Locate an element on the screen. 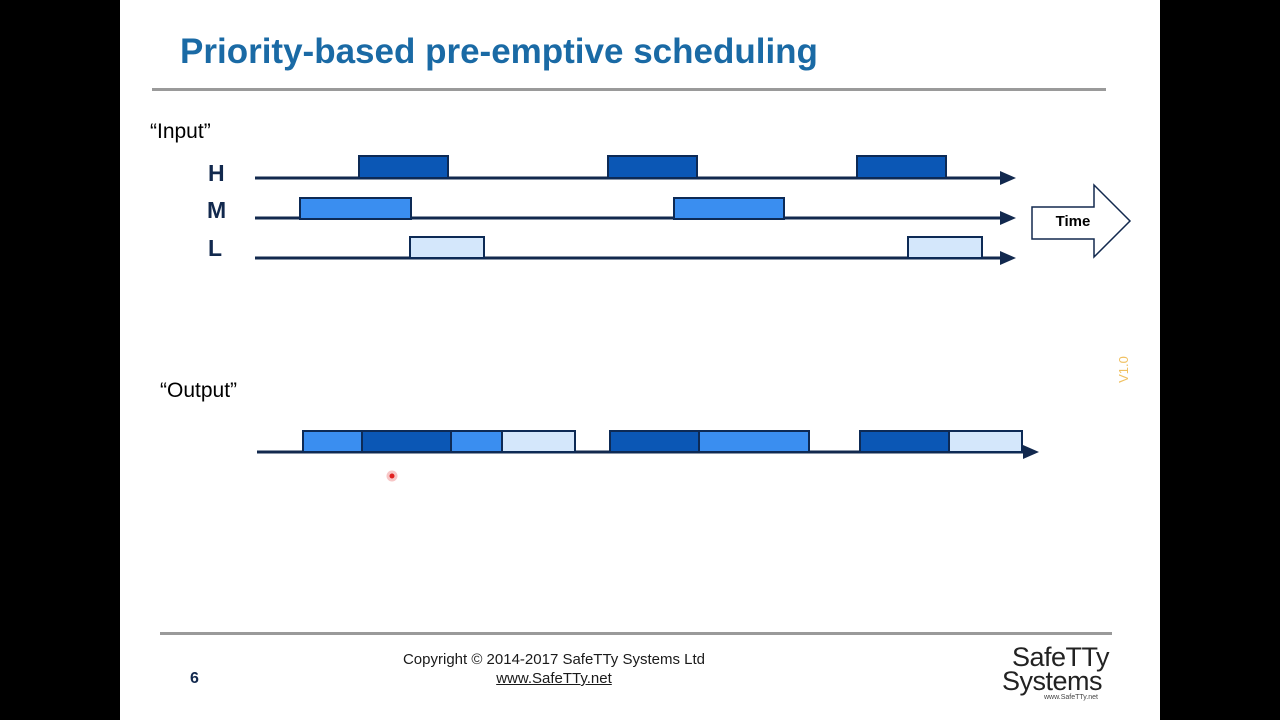 This screenshot has width=1280, height=720. input-label: “Input” is located at coordinates (180, 131).